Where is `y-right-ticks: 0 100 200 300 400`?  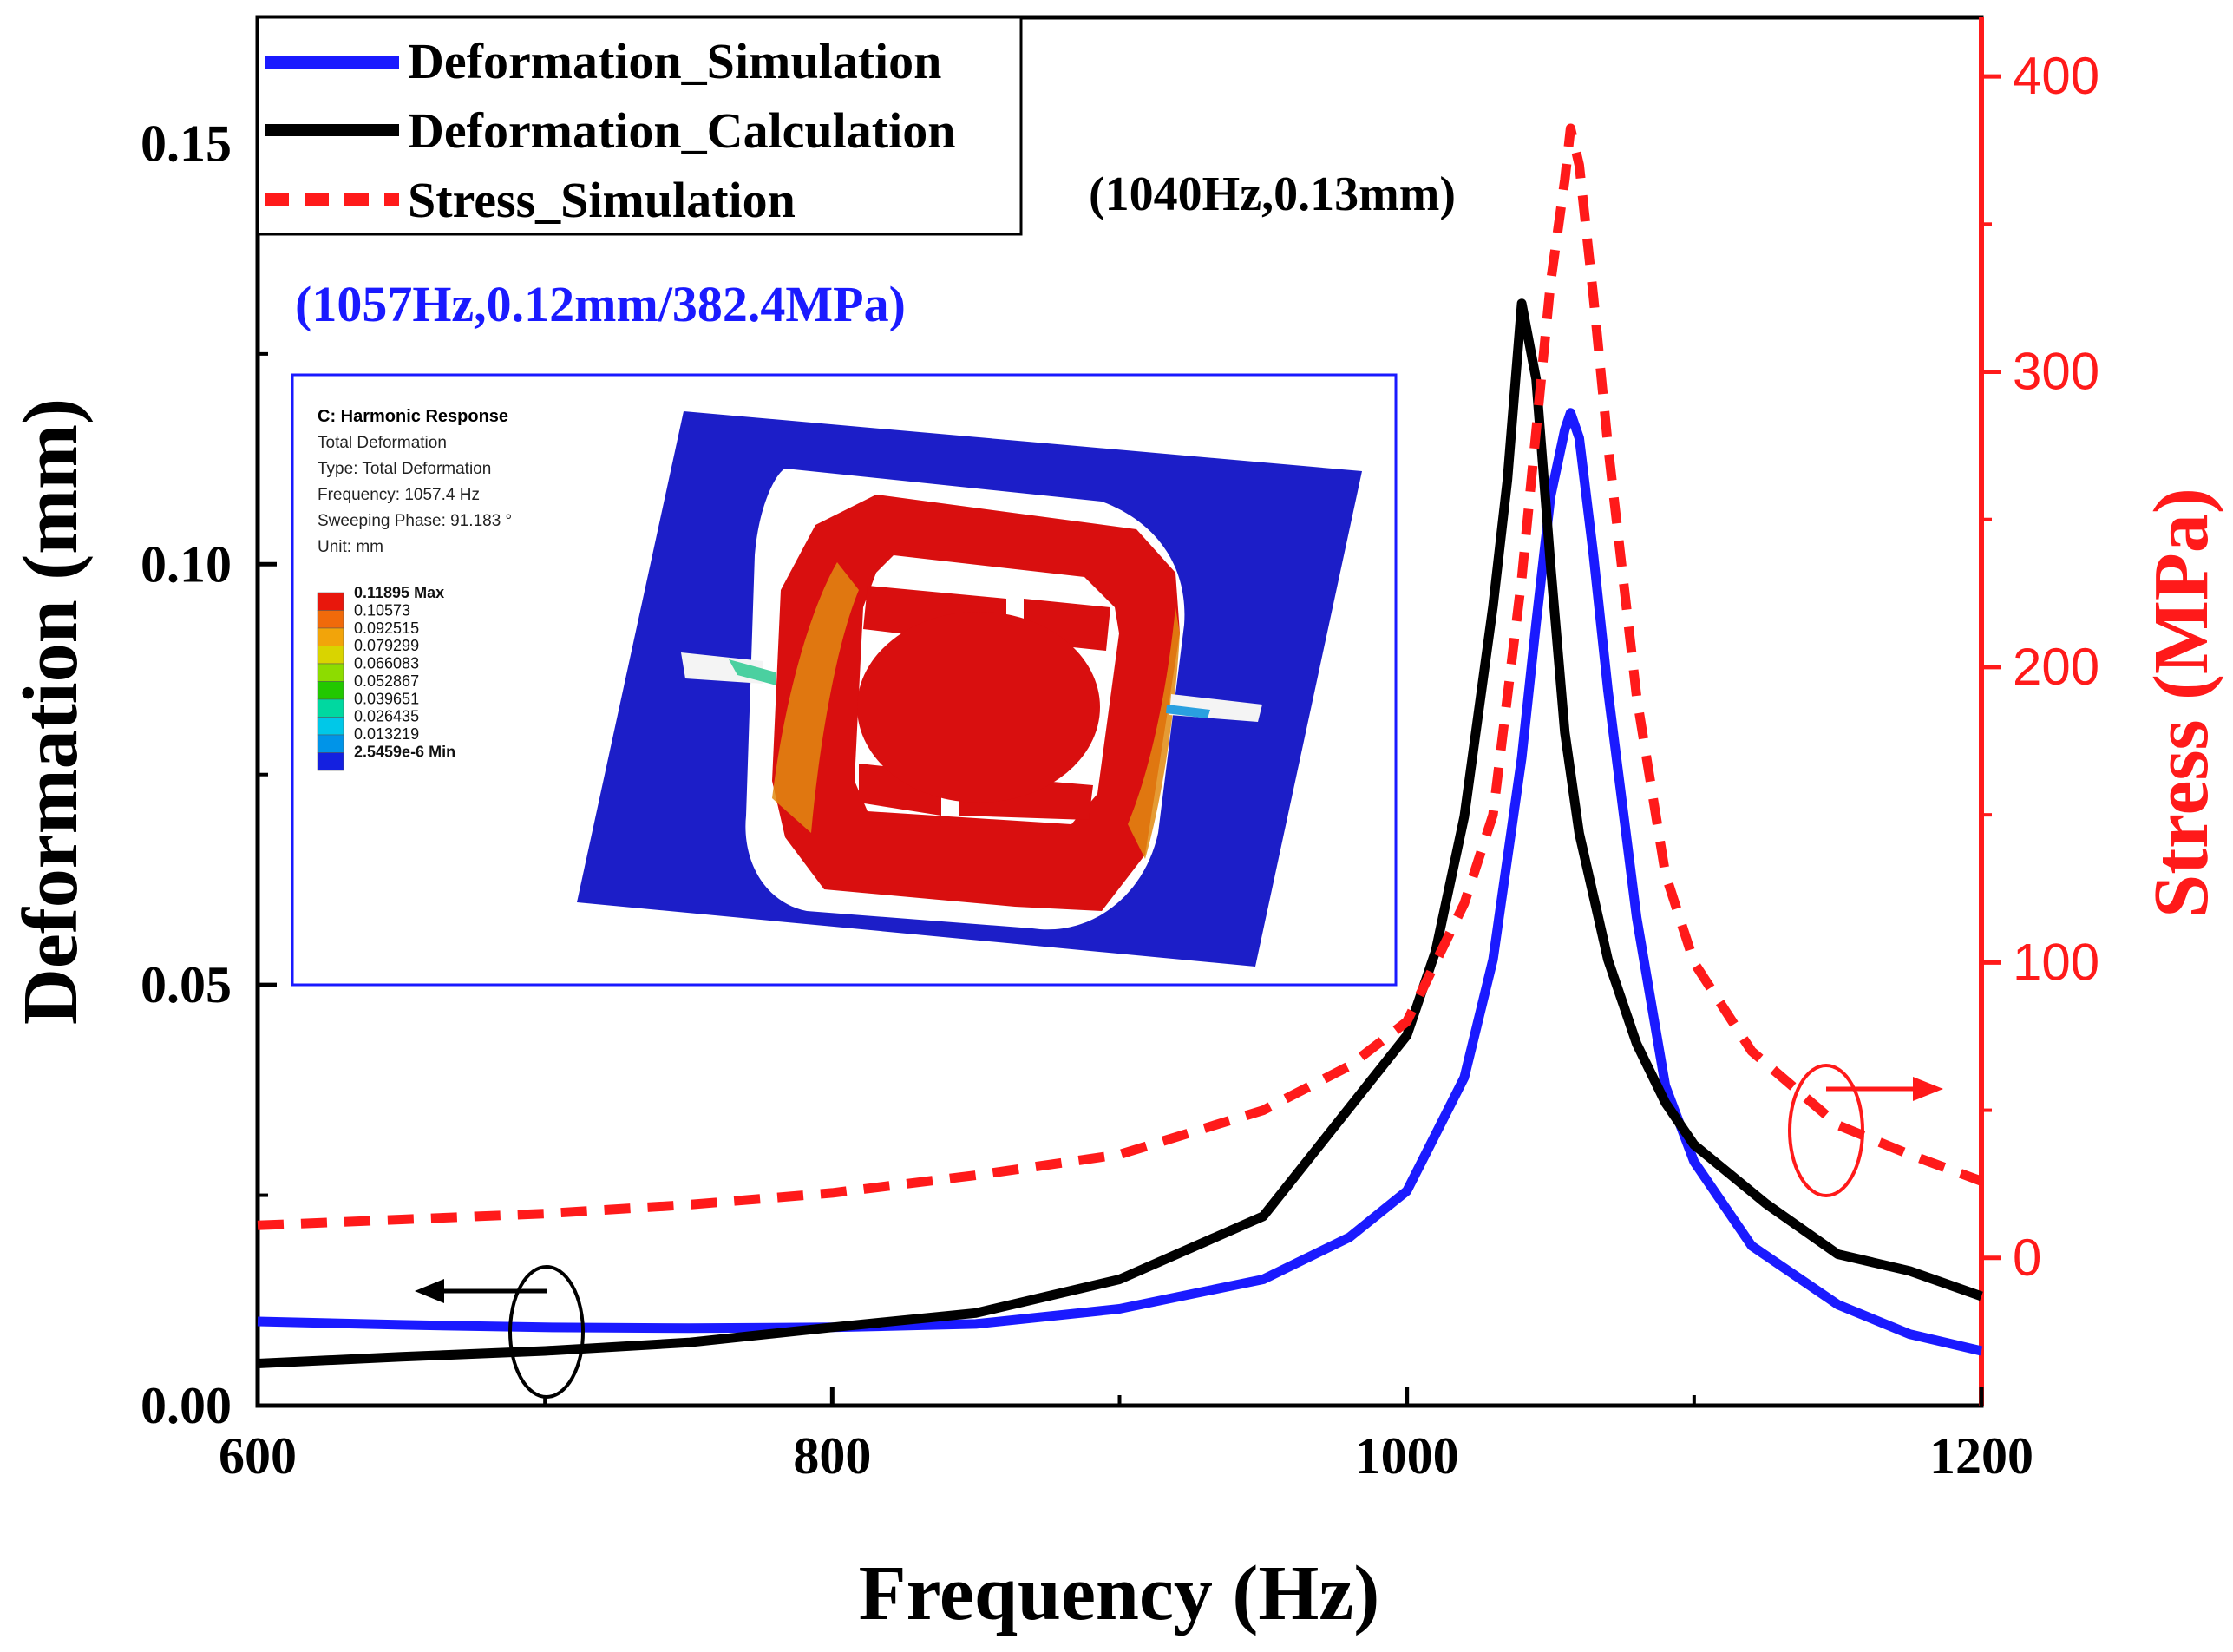
y-right-ticks: 0 100 200 300 400 is located at coordinates (2040, 667).